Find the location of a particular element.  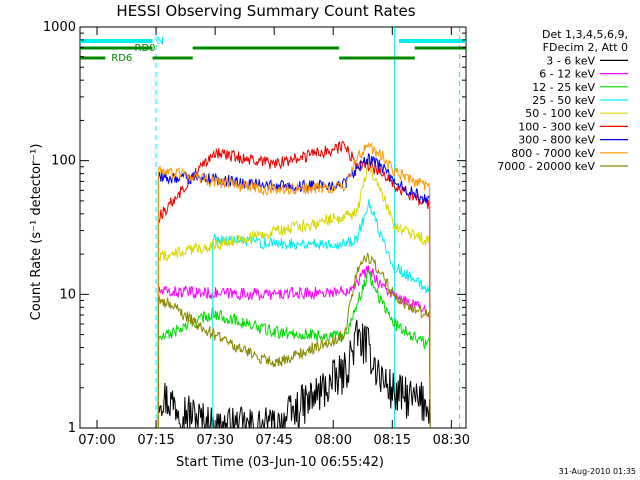

x-tick-label-4: 07:45 is located at coordinates (273, 440).